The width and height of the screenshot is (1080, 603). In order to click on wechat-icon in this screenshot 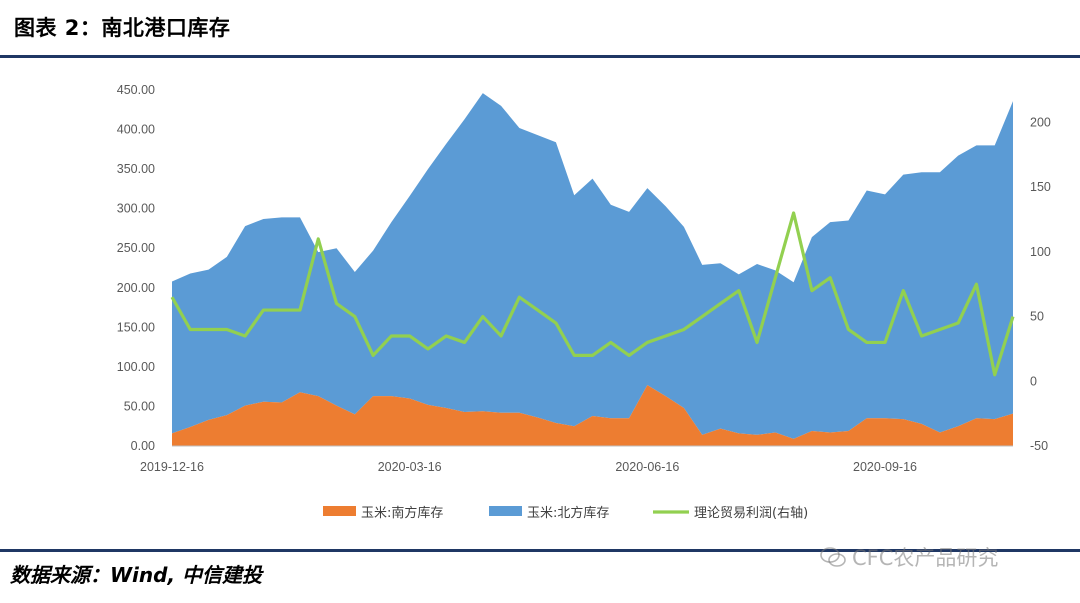, I will do `click(833, 557)`.